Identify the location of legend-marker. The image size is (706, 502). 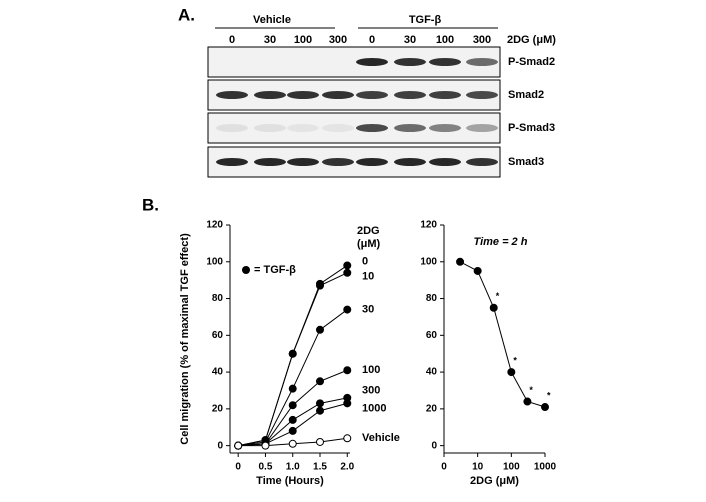
(246, 270).